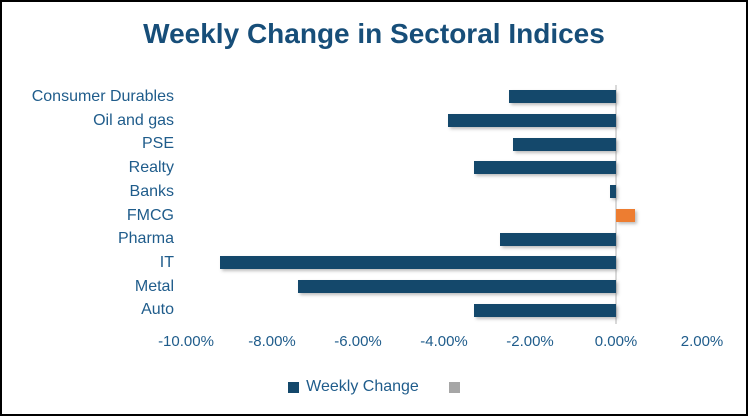 Image resolution: width=748 pixels, height=416 pixels. What do you see at coordinates (151, 168) in the screenshot?
I see `category-label-realty: Realty` at bounding box center [151, 168].